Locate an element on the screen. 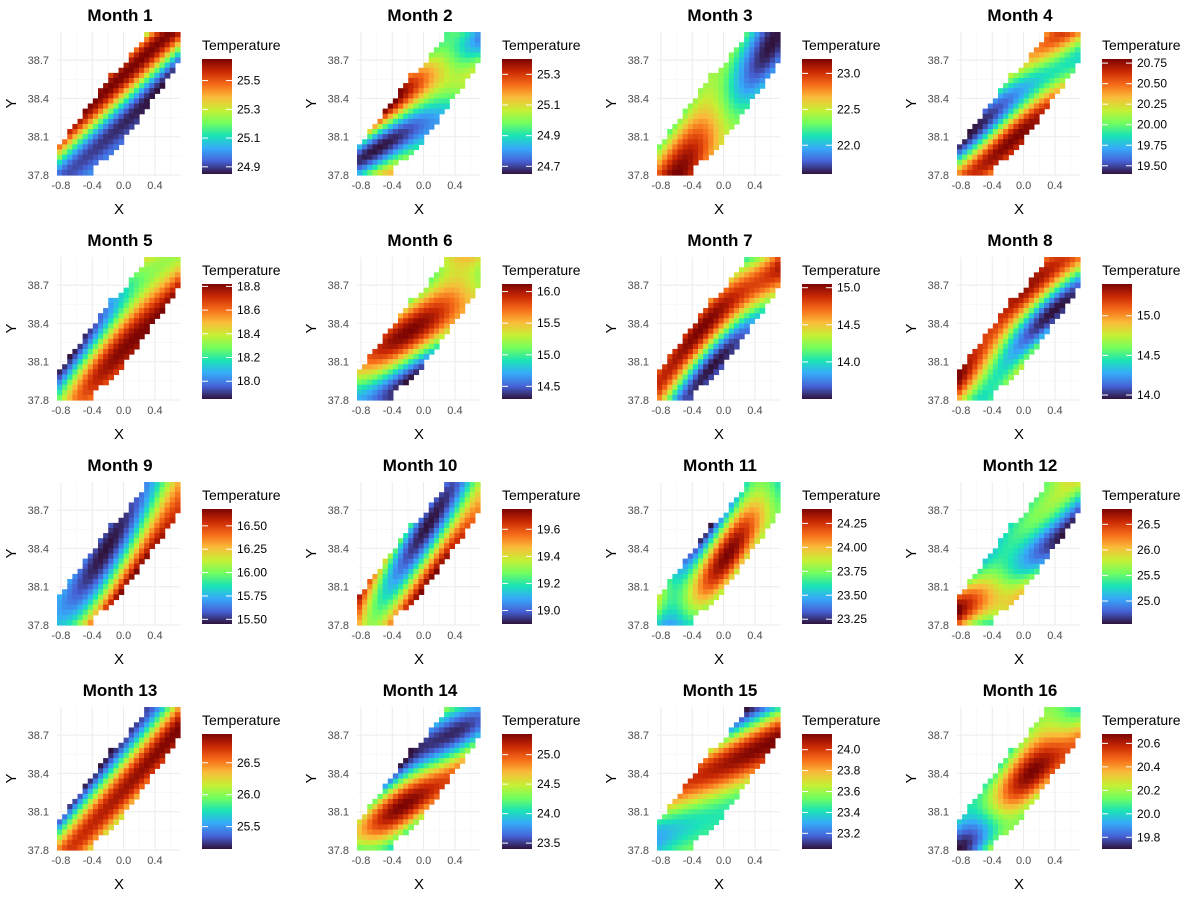 The image size is (1200, 900). x-tick-label: -0.4 is located at coordinates (392, 636).